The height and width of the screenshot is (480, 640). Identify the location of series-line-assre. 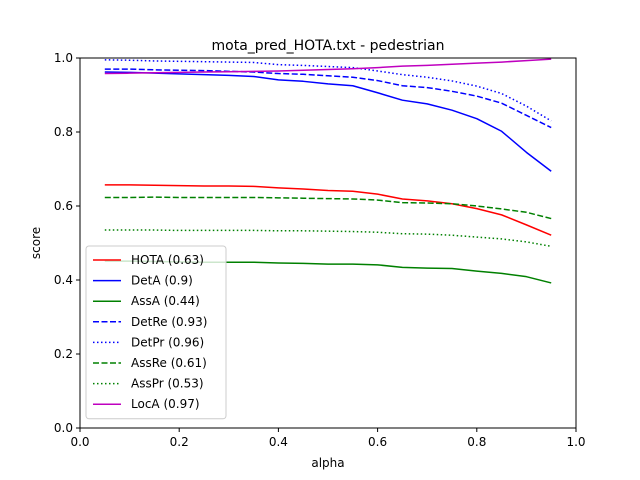
(328, 208).